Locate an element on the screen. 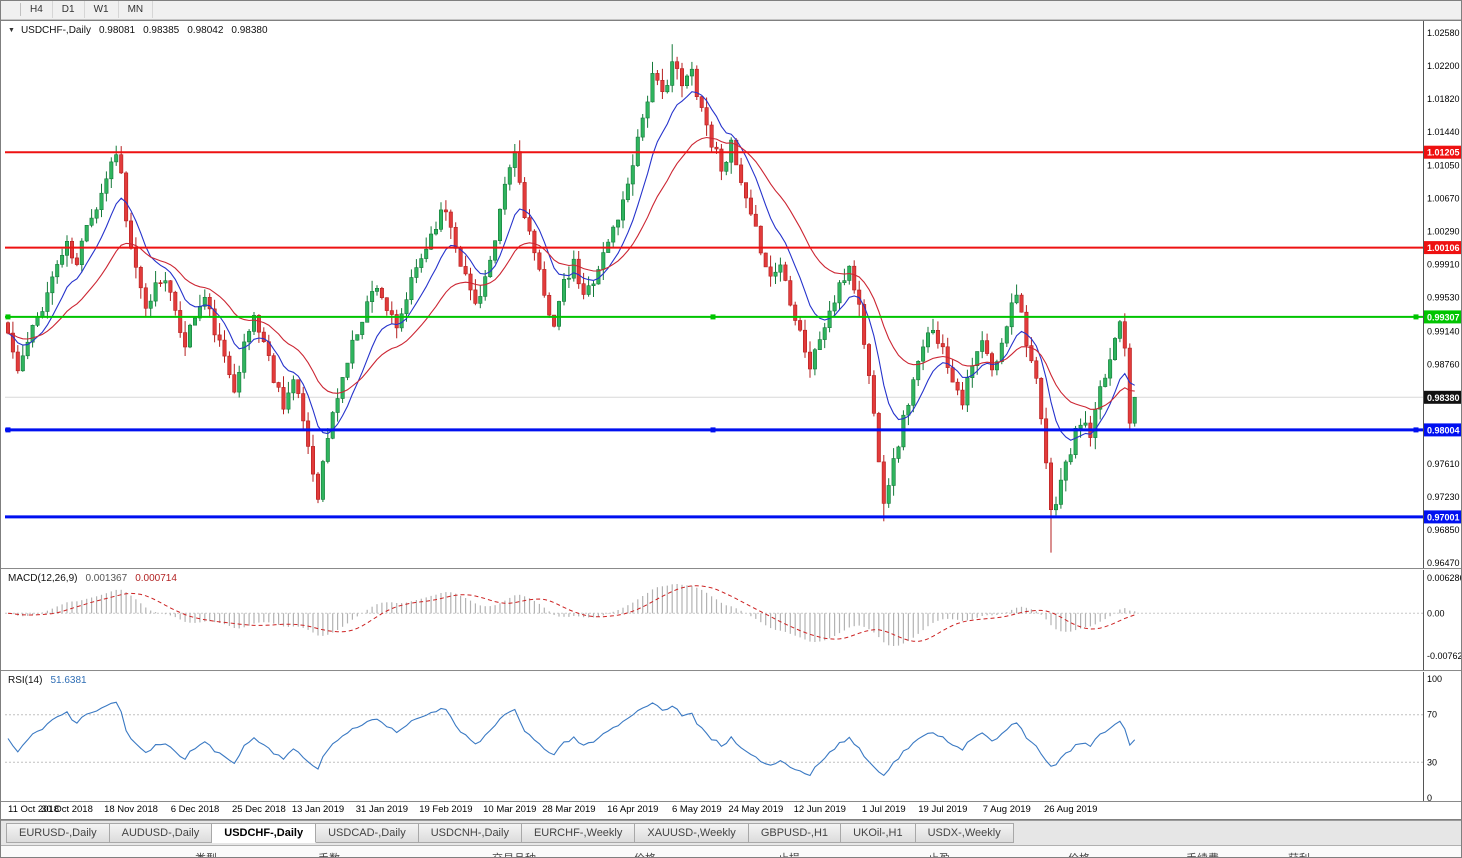 The image size is (1462, 858). svg-text: 1.01820 is located at coordinates (1443, 99).